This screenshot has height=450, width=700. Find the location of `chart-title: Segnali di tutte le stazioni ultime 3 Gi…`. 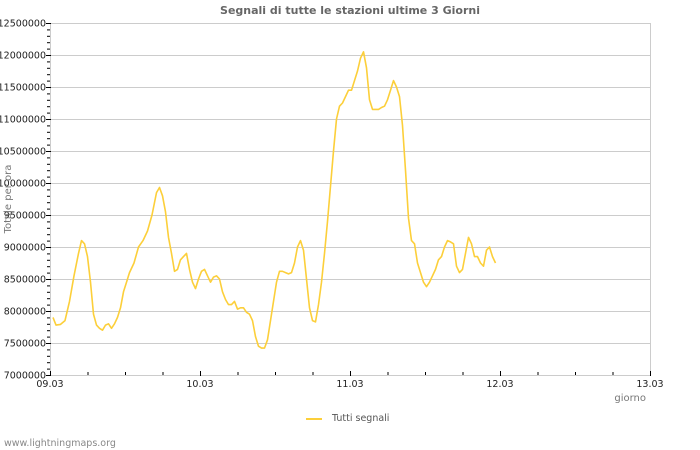

chart-title: Segnali di tutte le stazioni ultime 3 Gi… is located at coordinates (350, 10).